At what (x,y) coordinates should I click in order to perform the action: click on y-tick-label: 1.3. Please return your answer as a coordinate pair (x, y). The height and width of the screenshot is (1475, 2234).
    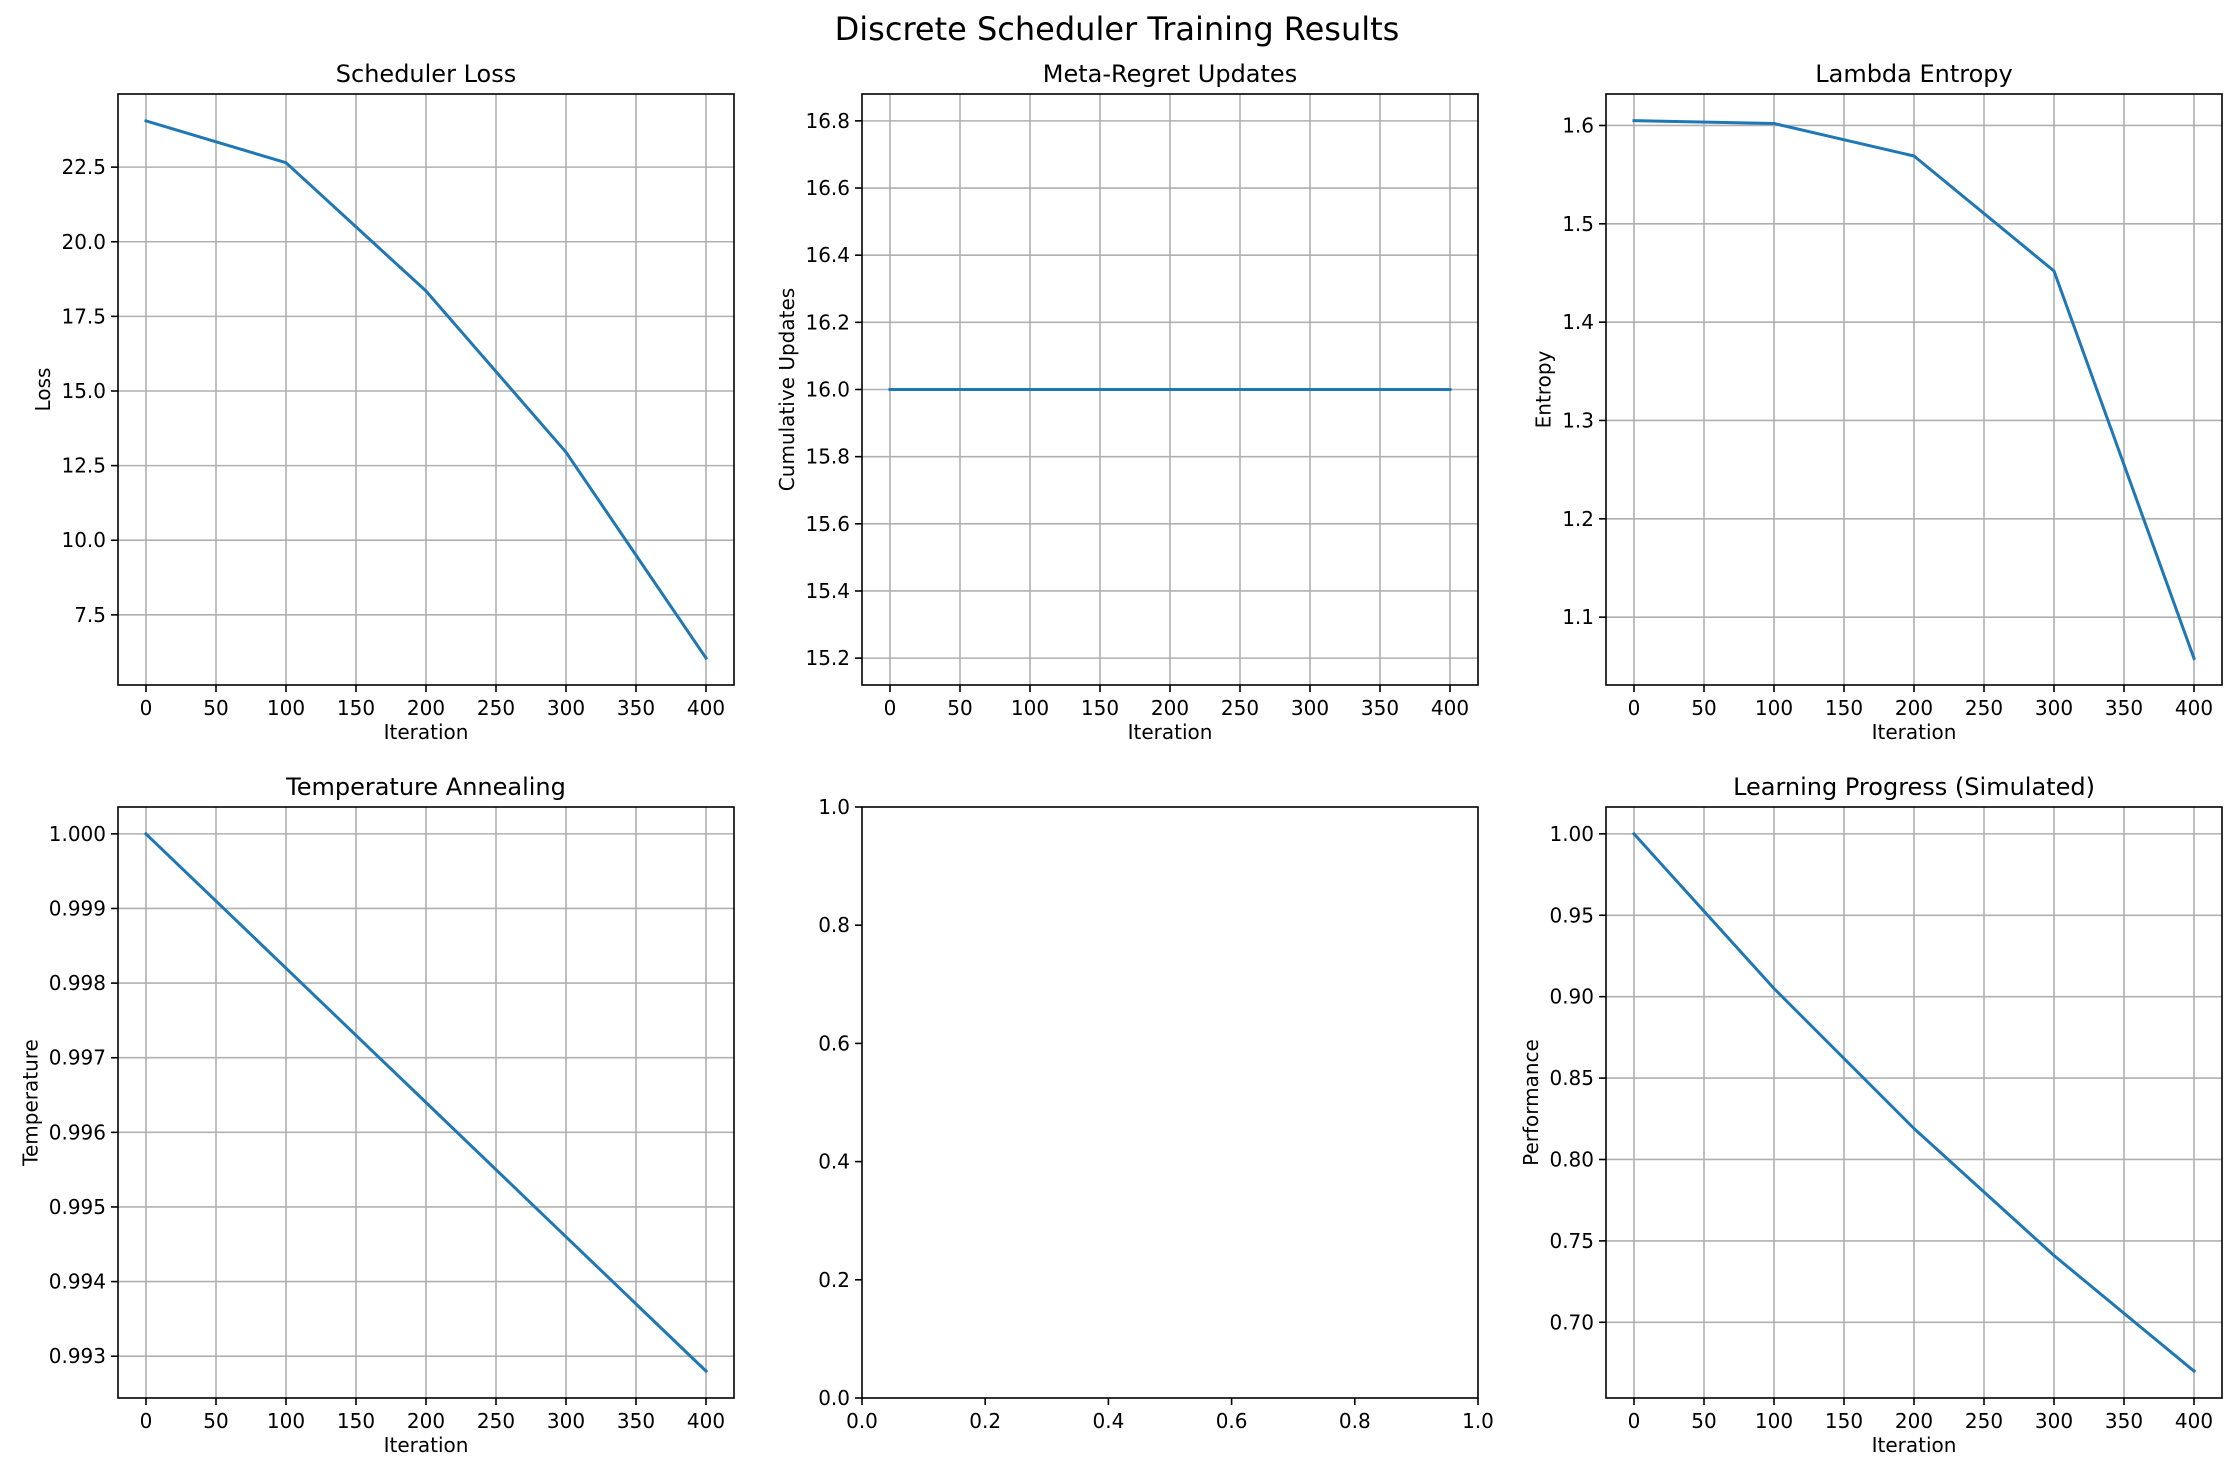
    Looking at the image, I should click on (1578, 420).